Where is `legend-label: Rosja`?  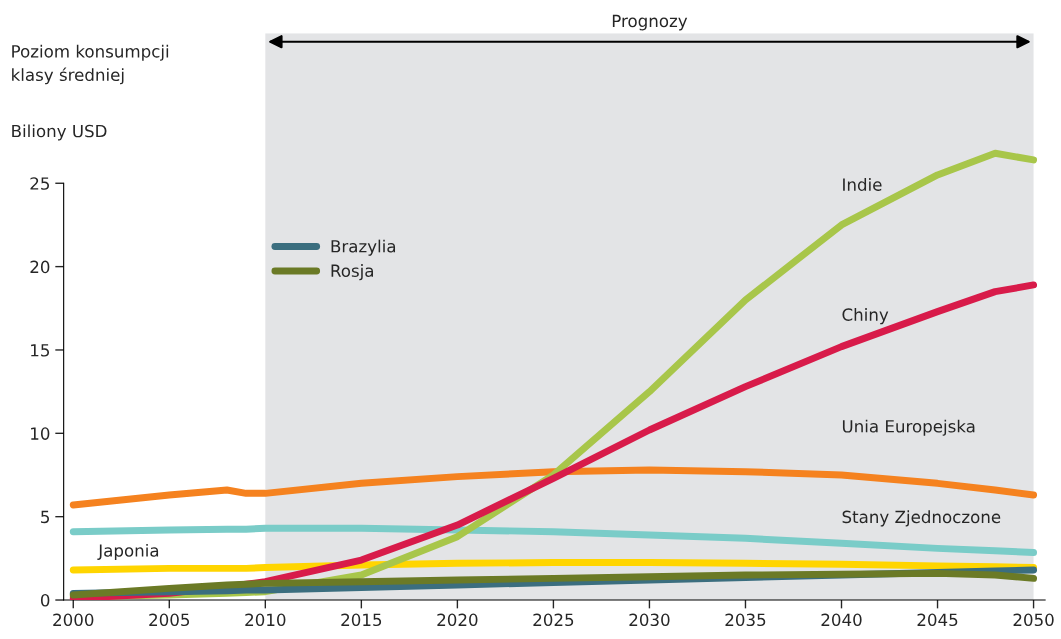
legend-label: Rosja is located at coordinates (352, 272).